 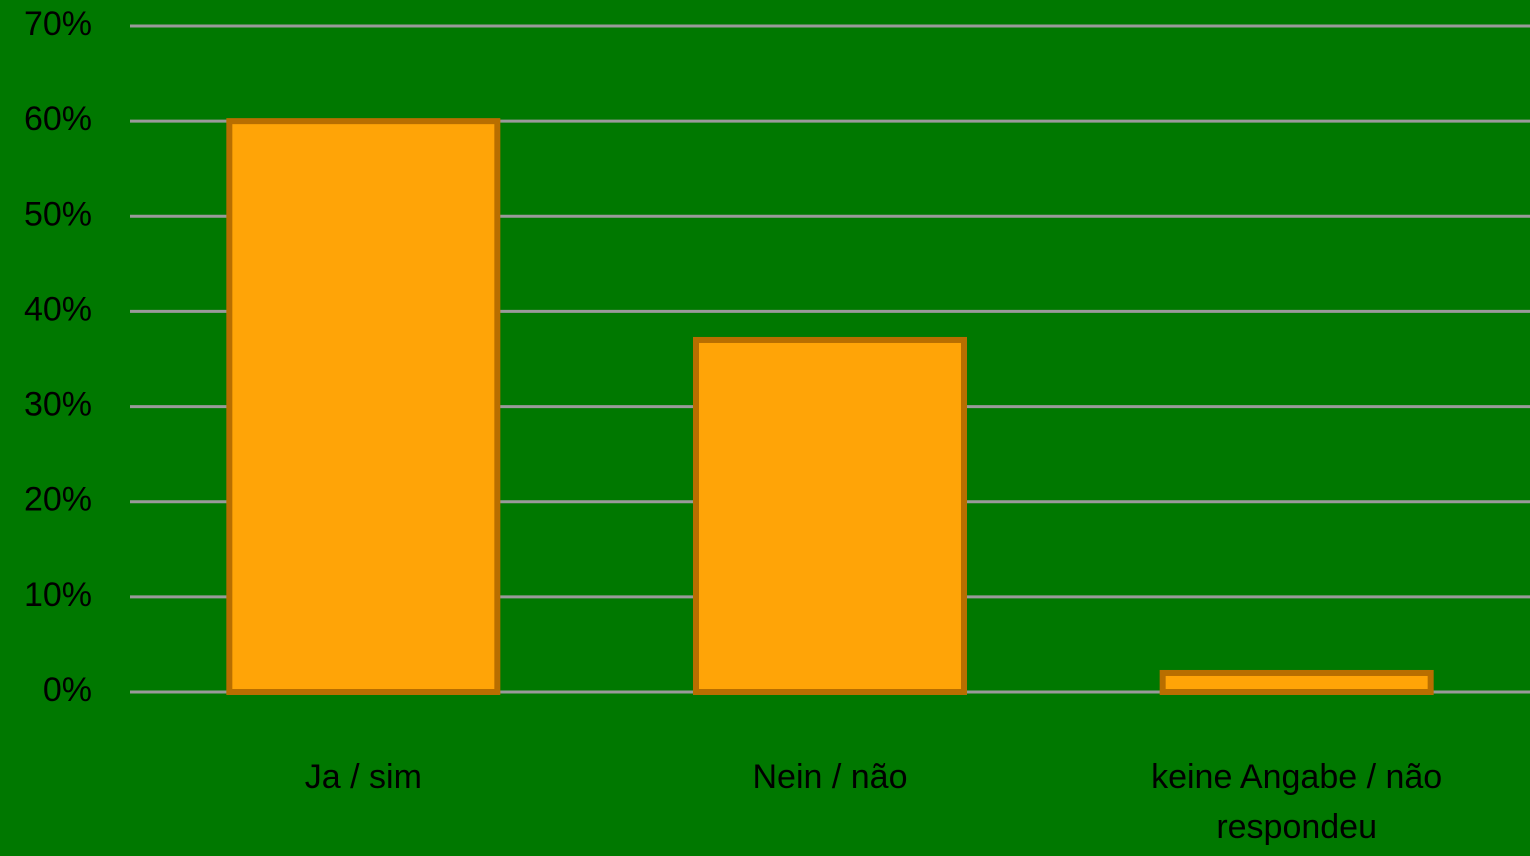 What do you see at coordinates (58, 119) in the screenshot?
I see `y-tick-label: 60%` at bounding box center [58, 119].